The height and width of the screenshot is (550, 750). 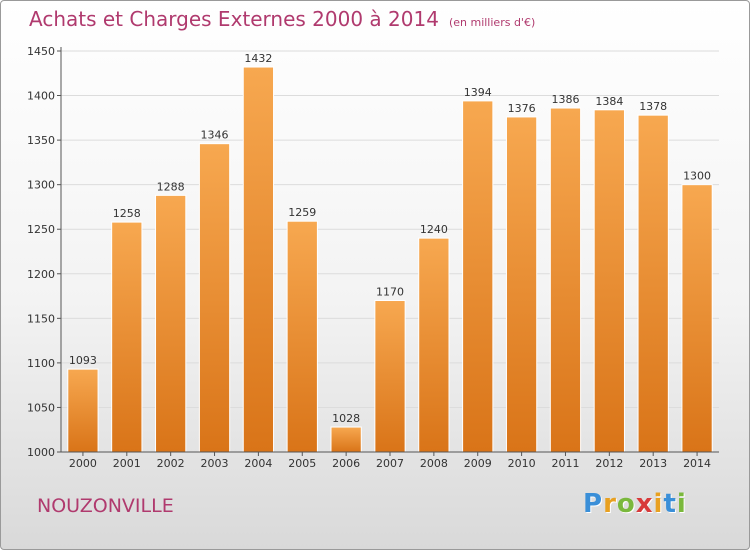 What do you see at coordinates (434, 229) in the screenshot?
I see `bar-value-label: 1240` at bounding box center [434, 229].